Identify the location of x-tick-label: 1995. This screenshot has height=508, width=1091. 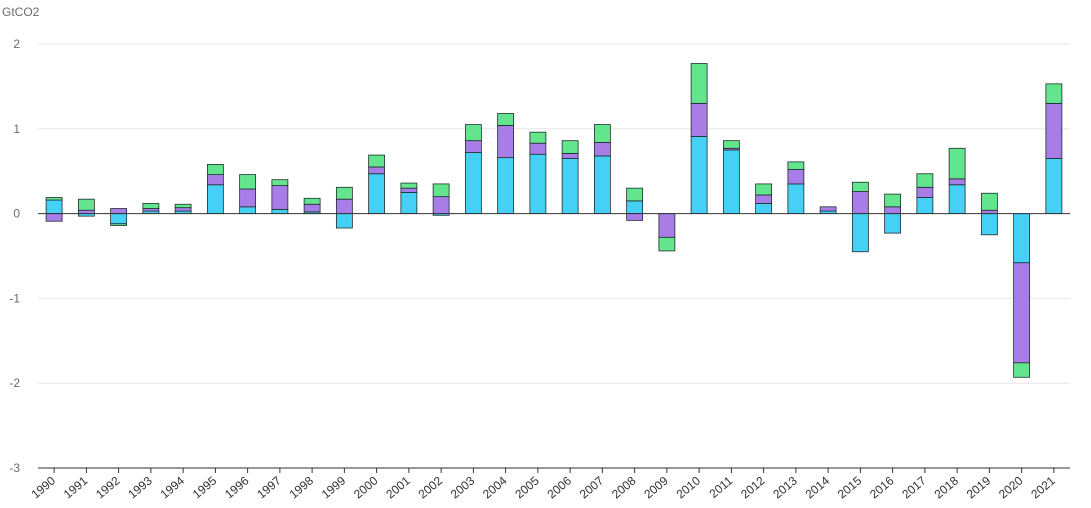
(205, 487).